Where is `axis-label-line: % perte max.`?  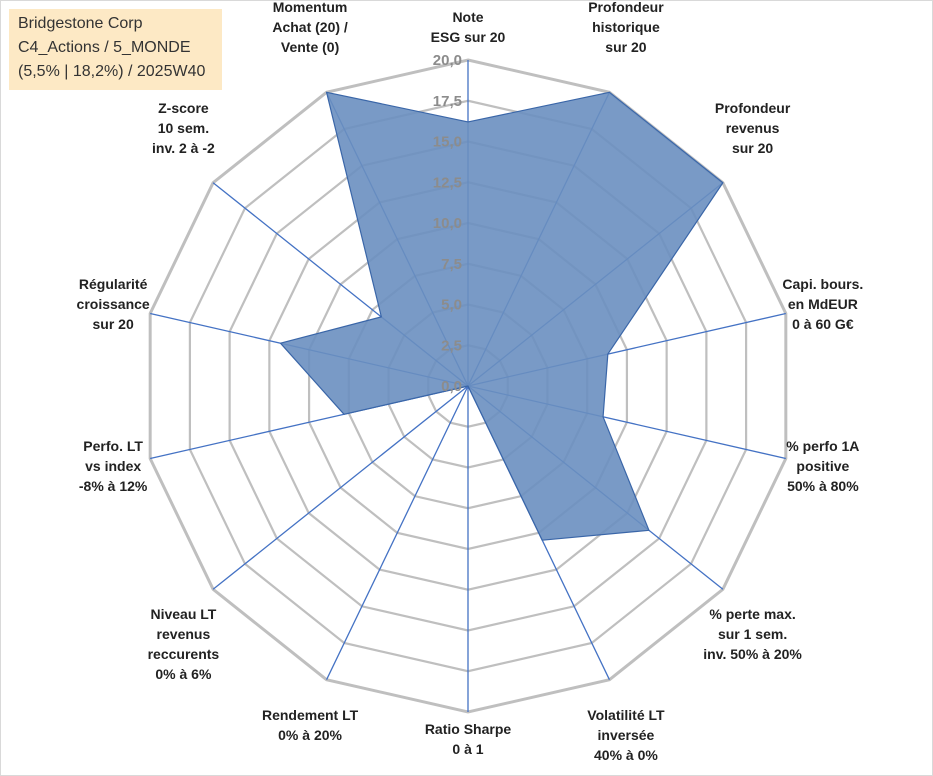 axis-label-line: % perte max. is located at coordinates (752, 614).